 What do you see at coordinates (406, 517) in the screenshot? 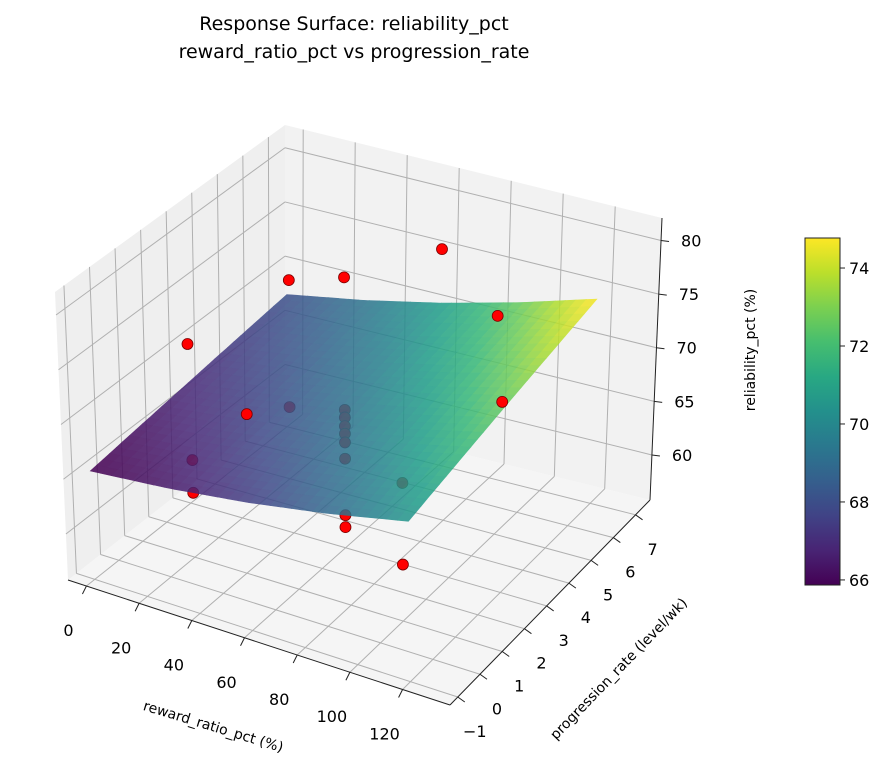
I see `surface-facet` at bounding box center [406, 517].